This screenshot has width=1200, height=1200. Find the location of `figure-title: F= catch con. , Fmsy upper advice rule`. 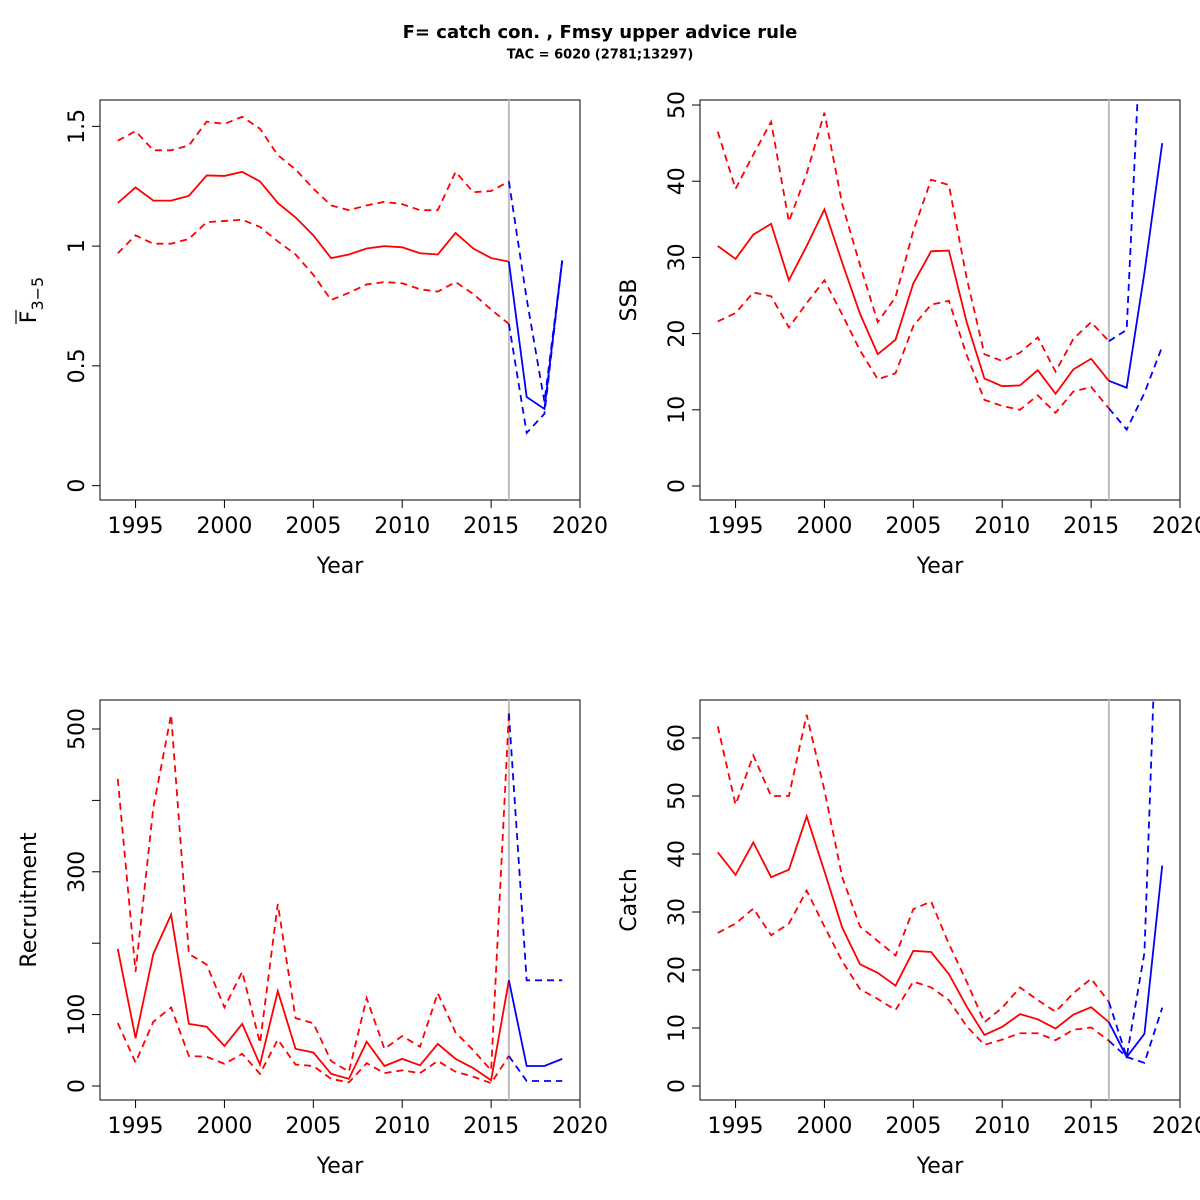

figure-title: F= catch con. , Fmsy upper advice rule is located at coordinates (600, 32).